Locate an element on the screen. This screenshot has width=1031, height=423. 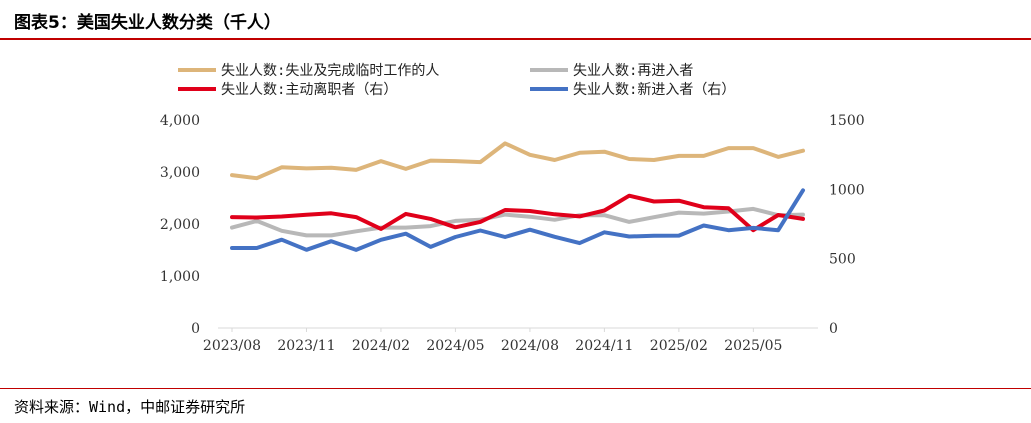
right-tick-label: 500 is located at coordinates (842, 260).